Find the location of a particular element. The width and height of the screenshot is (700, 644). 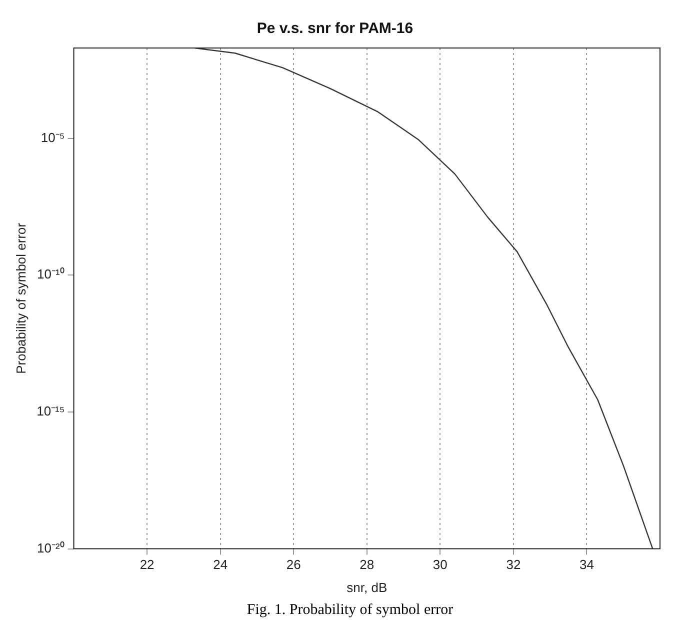

x-tick-label: 28 is located at coordinates (367, 564).